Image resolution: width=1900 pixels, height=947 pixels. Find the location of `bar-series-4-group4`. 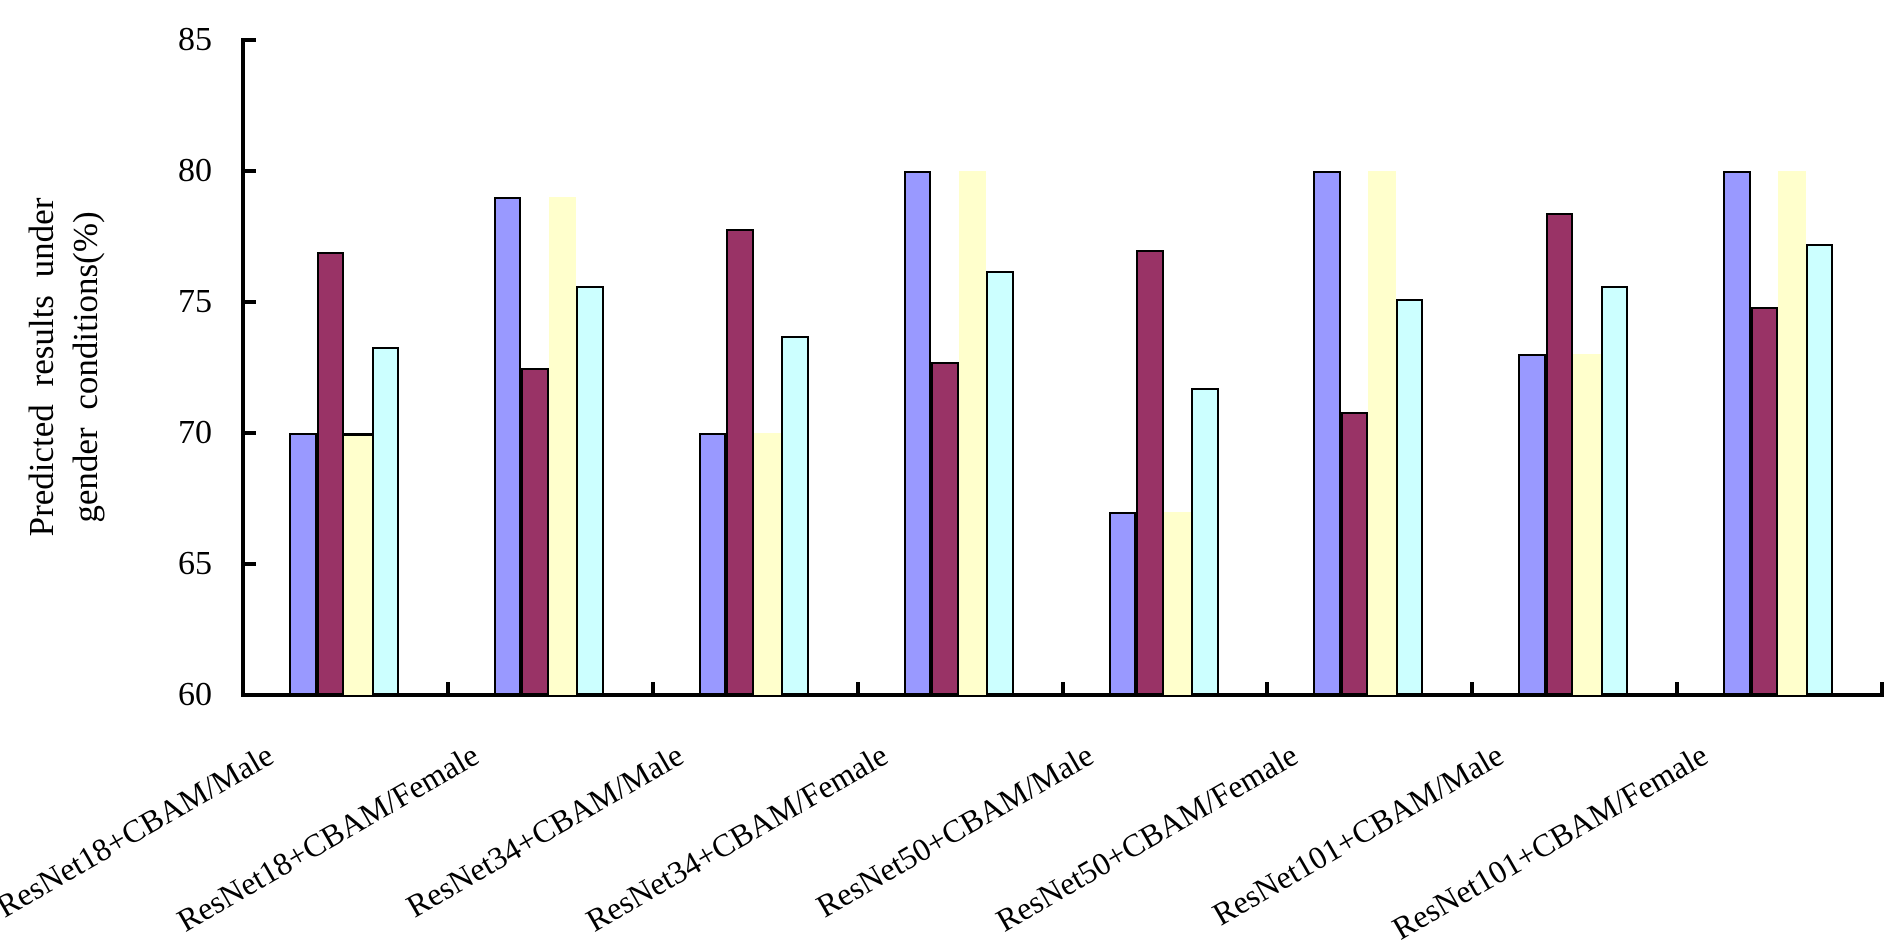

bar-series-4-group4 is located at coordinates (1000, 482).